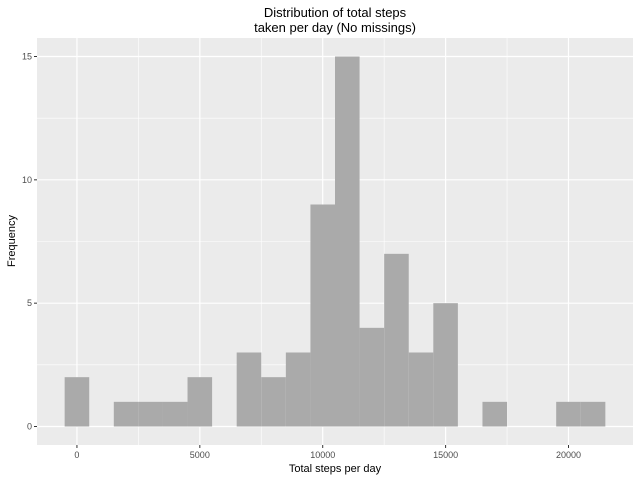  What do you see at coordinates (335, 12) in the screenshot?
I see `chart-title-line-1: Distribution of total steps` at bounding box center [335, 12].